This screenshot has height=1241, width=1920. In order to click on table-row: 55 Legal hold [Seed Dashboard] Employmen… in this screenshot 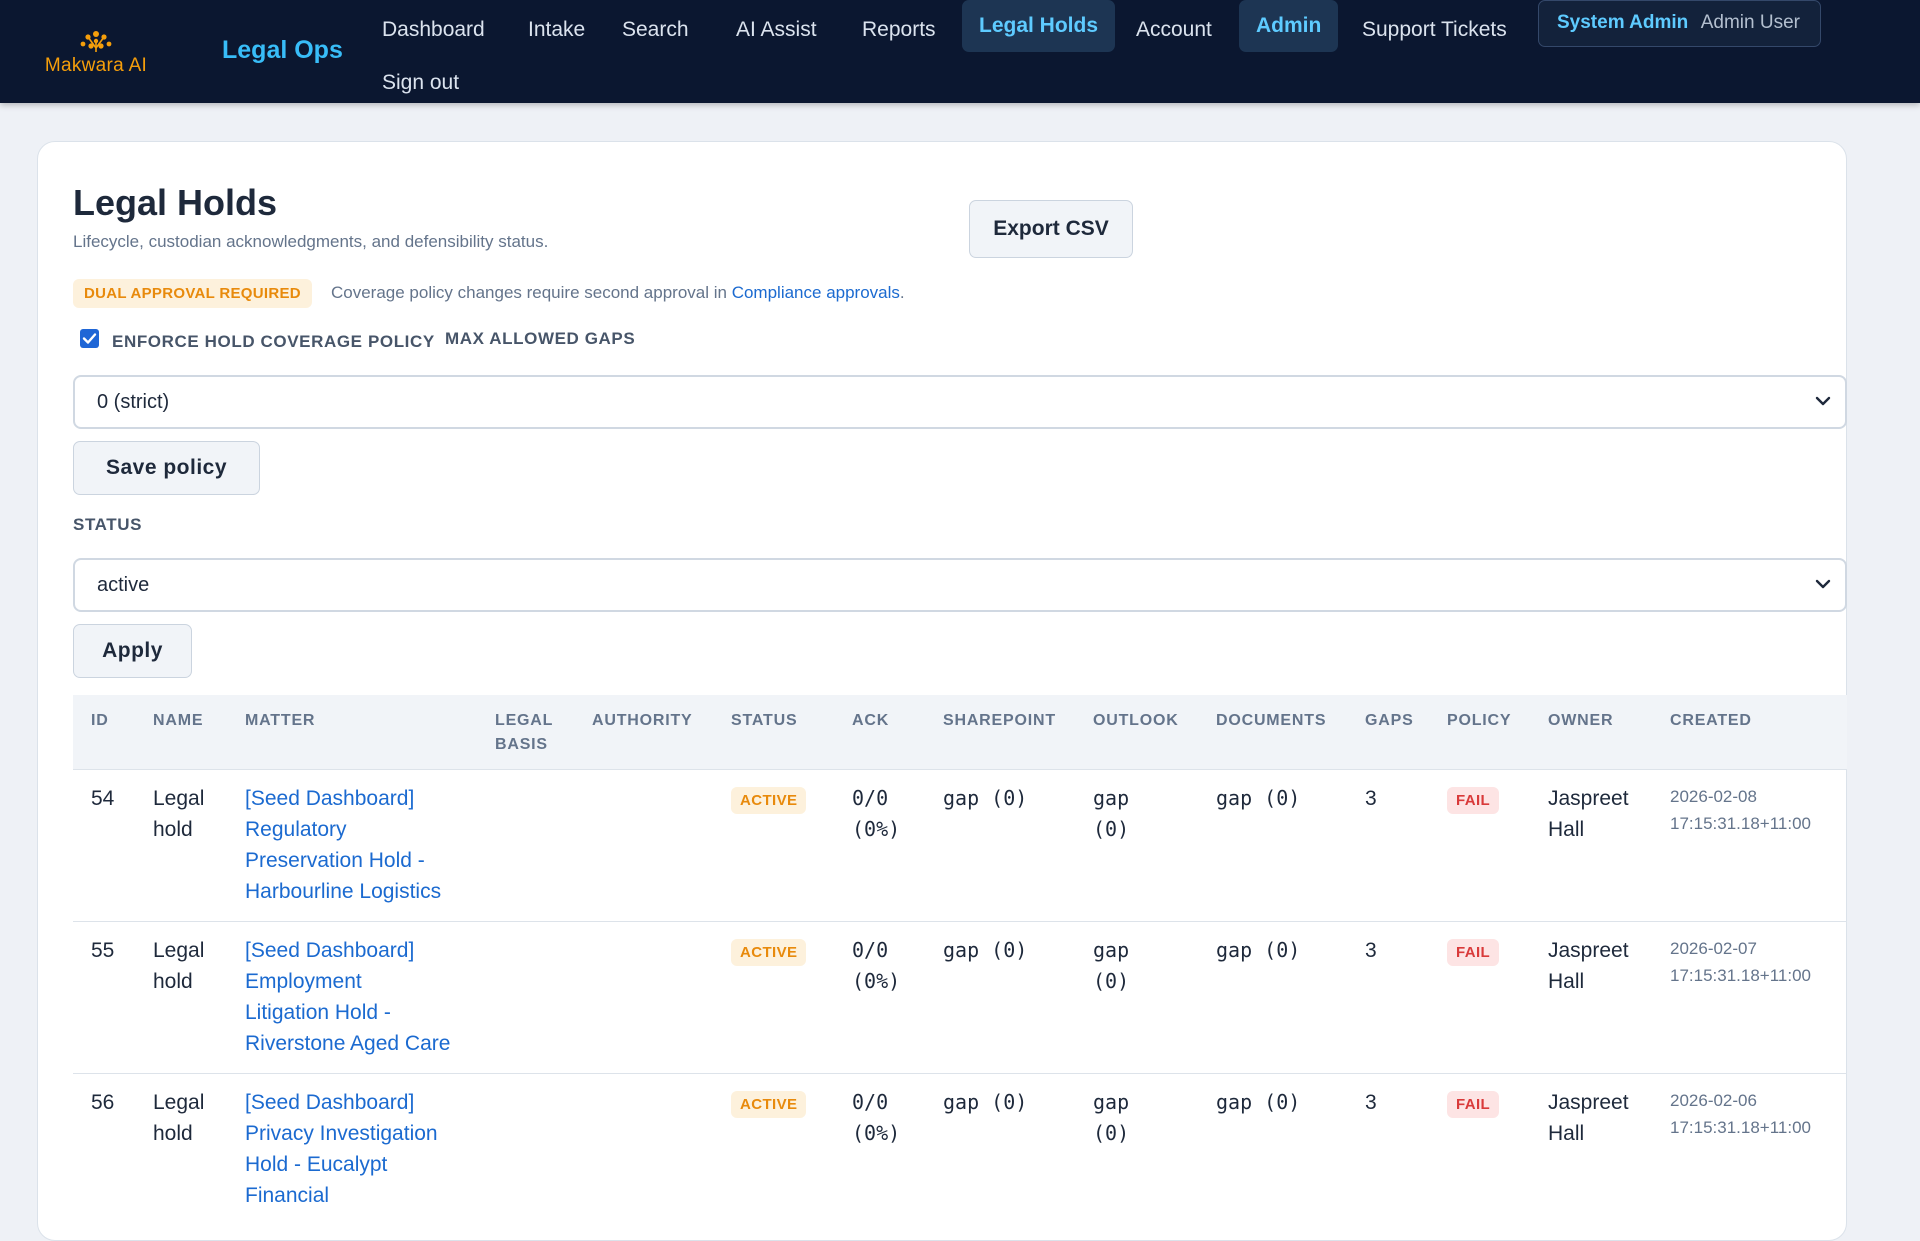, I will do `click(960, 998)`.